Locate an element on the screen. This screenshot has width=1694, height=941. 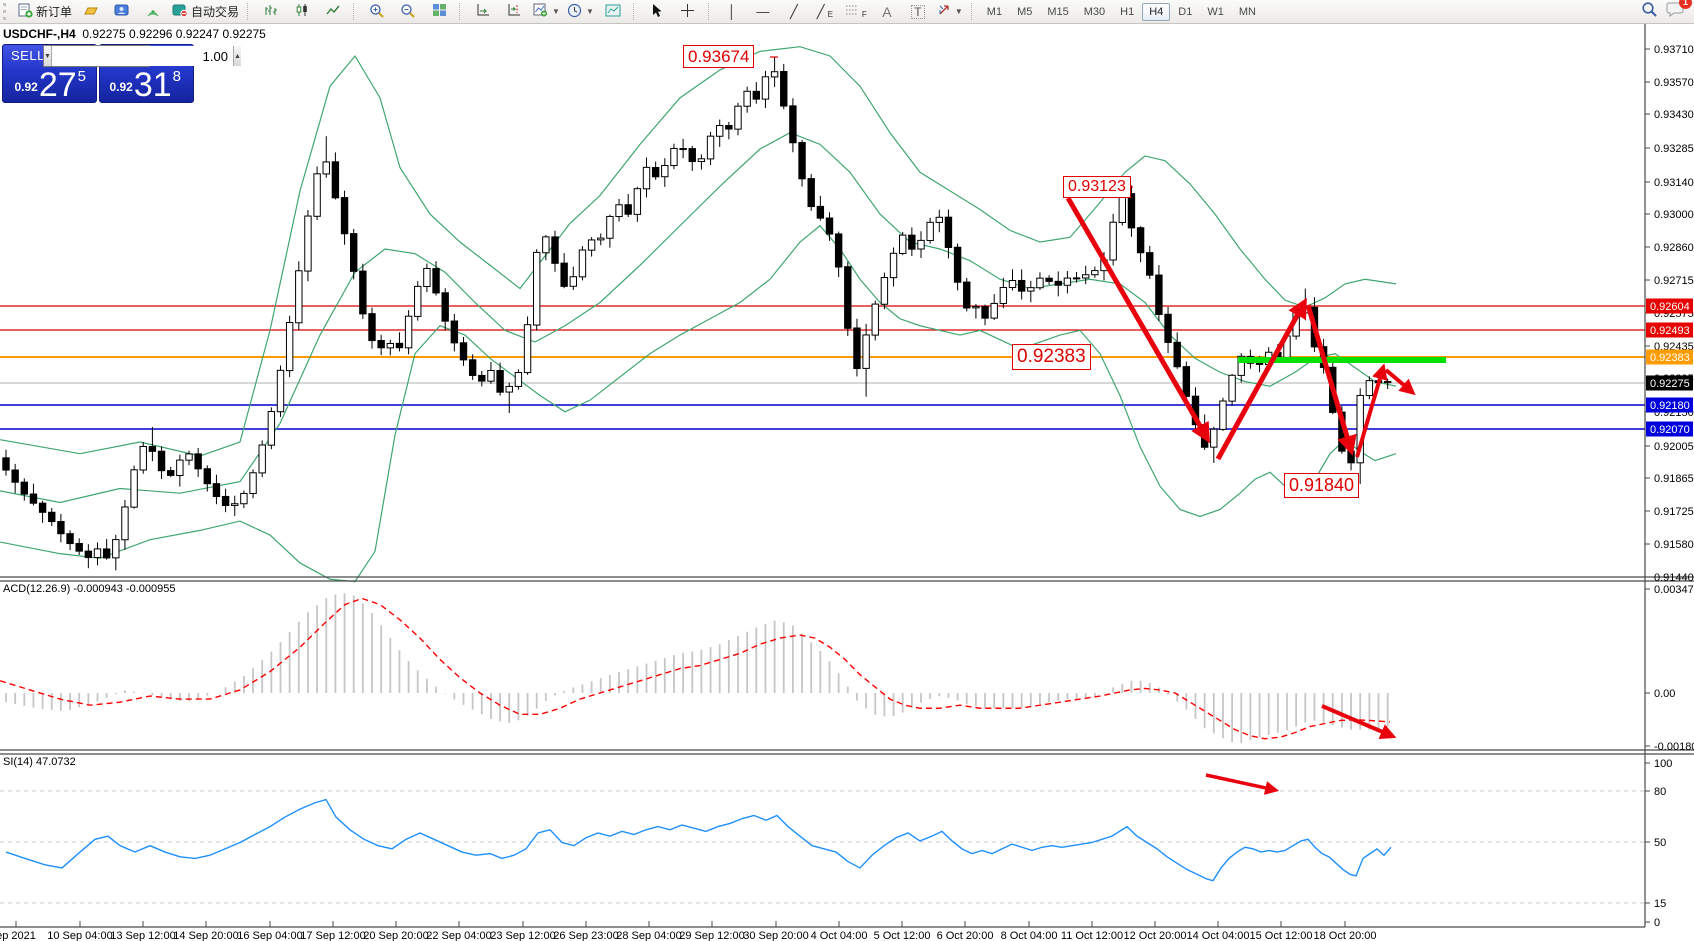
bar-chart-button is located at coordinates (271, 11).